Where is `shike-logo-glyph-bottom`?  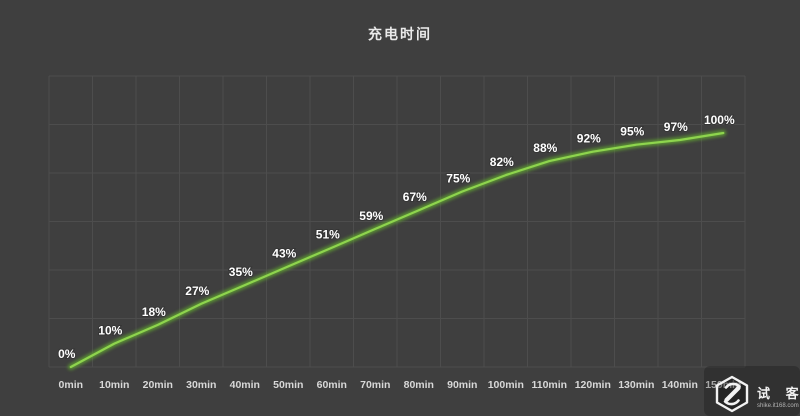
shike-logo-glyph-bottom is located at coordinates (731, 402).